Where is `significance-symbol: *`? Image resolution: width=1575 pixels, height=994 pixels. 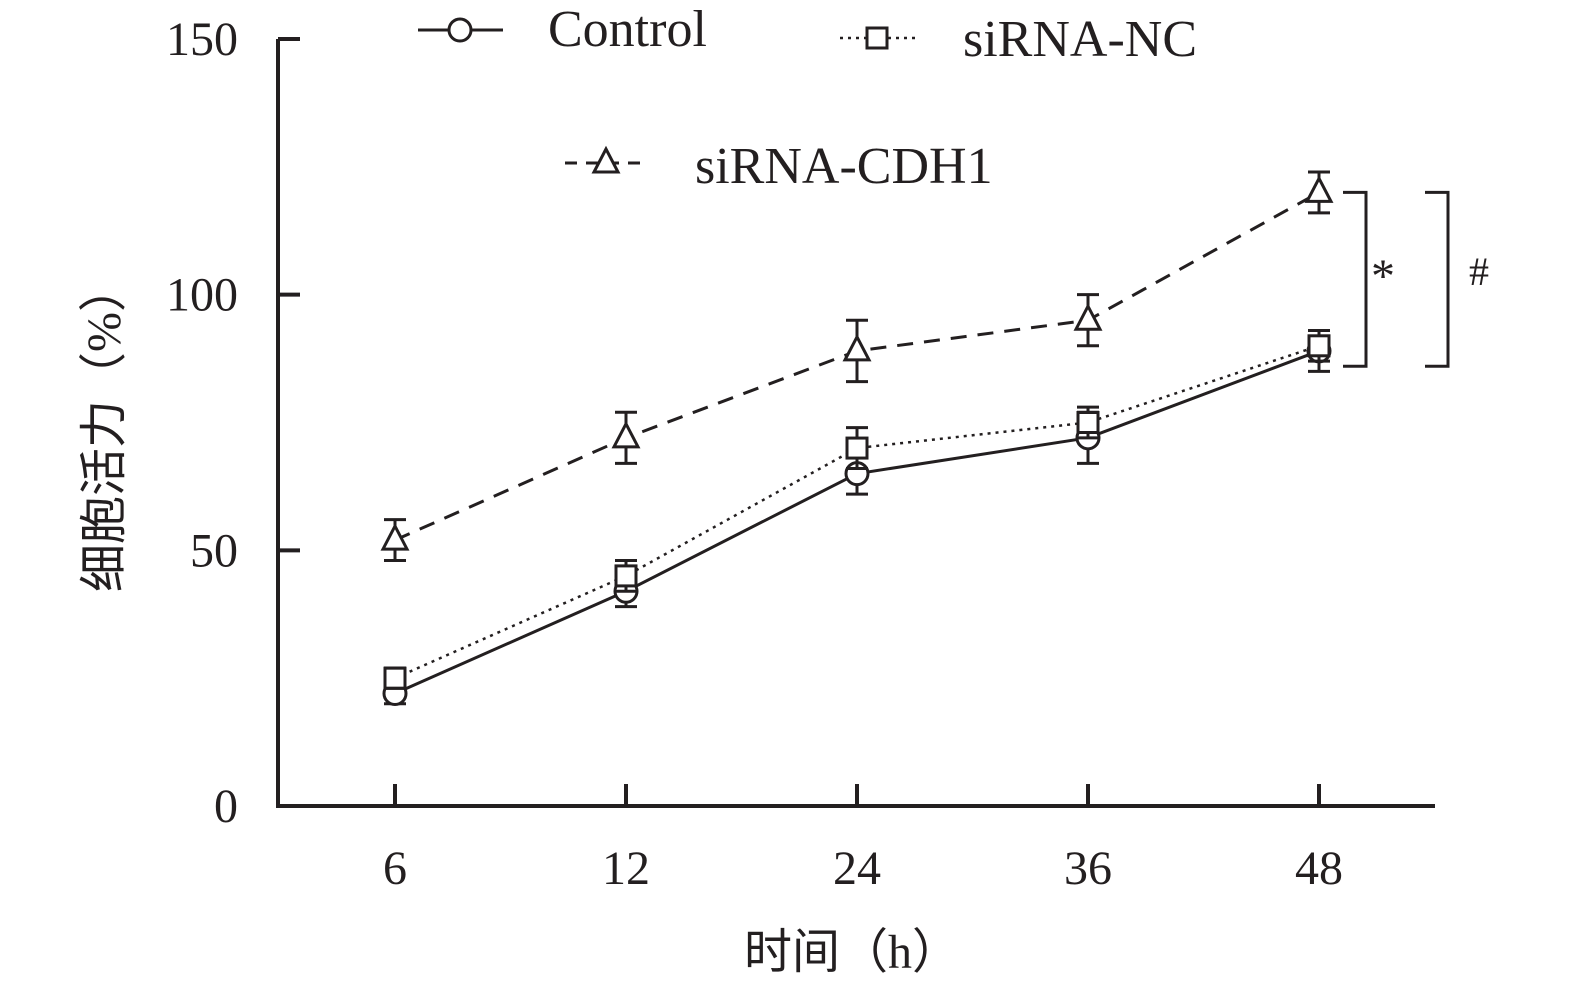
significance-symbol: * is located at coordinates (1383, 276).